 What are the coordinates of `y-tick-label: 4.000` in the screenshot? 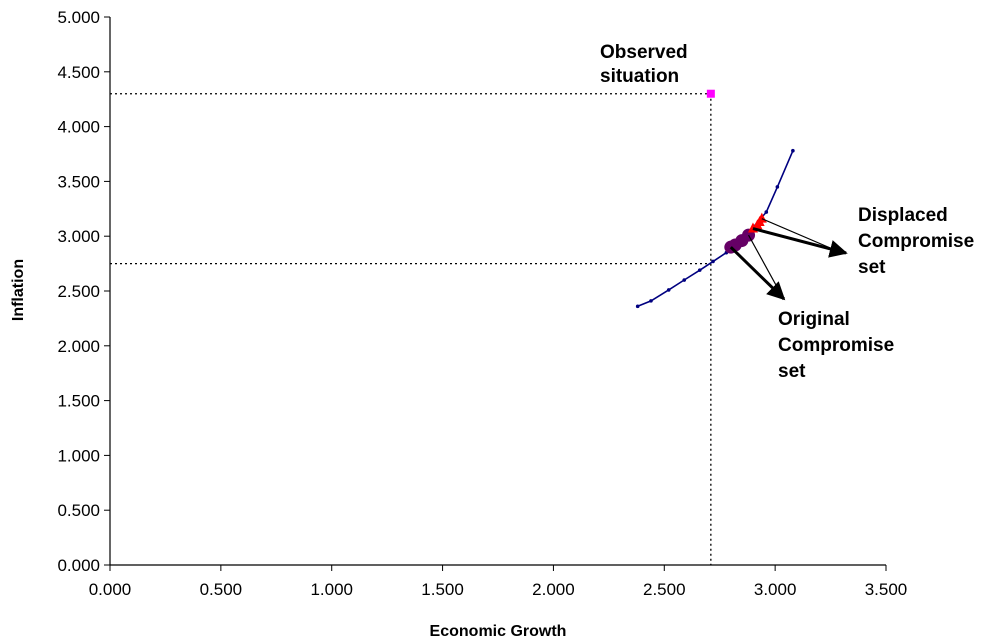 It's located at (78, 127).